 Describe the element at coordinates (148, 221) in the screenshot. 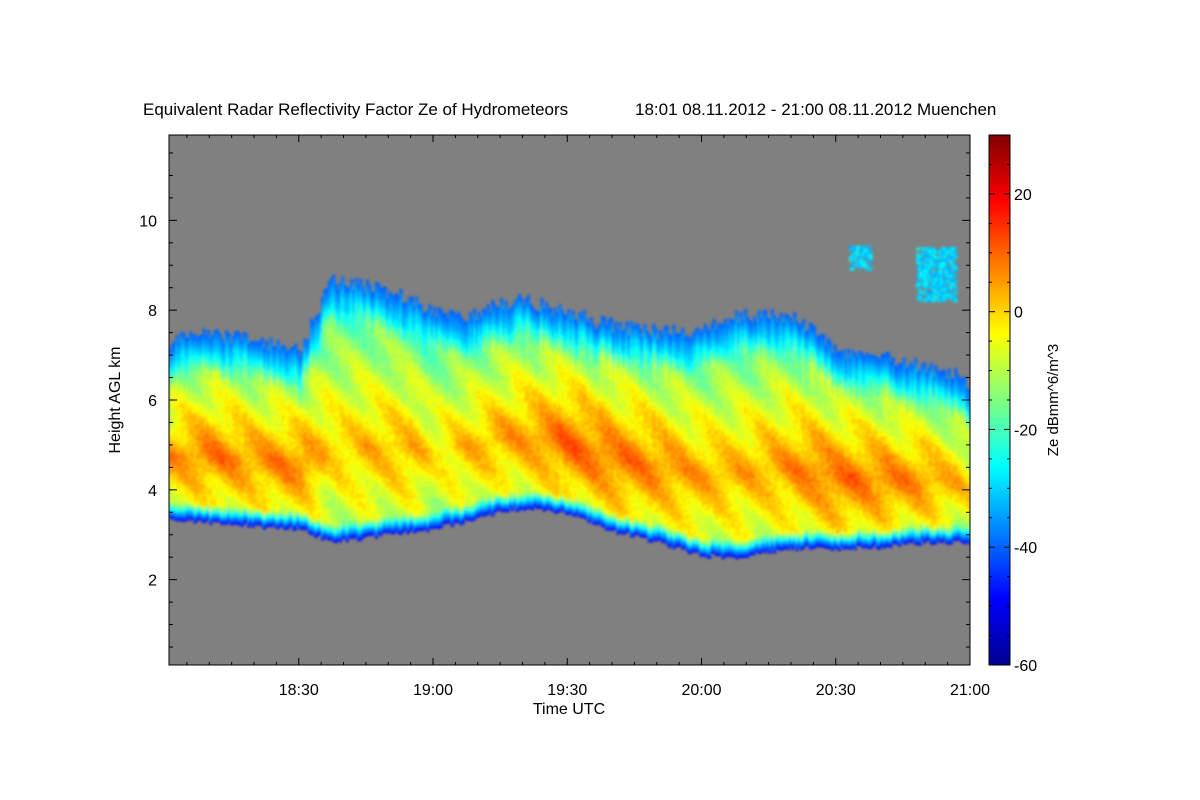

I see `y-tick-label: 10` at that location.